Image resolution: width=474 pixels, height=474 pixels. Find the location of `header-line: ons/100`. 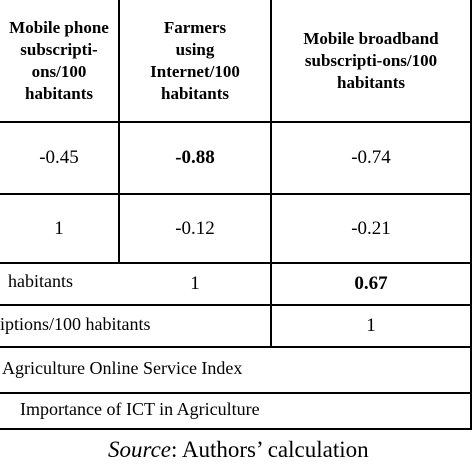

header-line: ons/100 is located at coordinates (59, 71).